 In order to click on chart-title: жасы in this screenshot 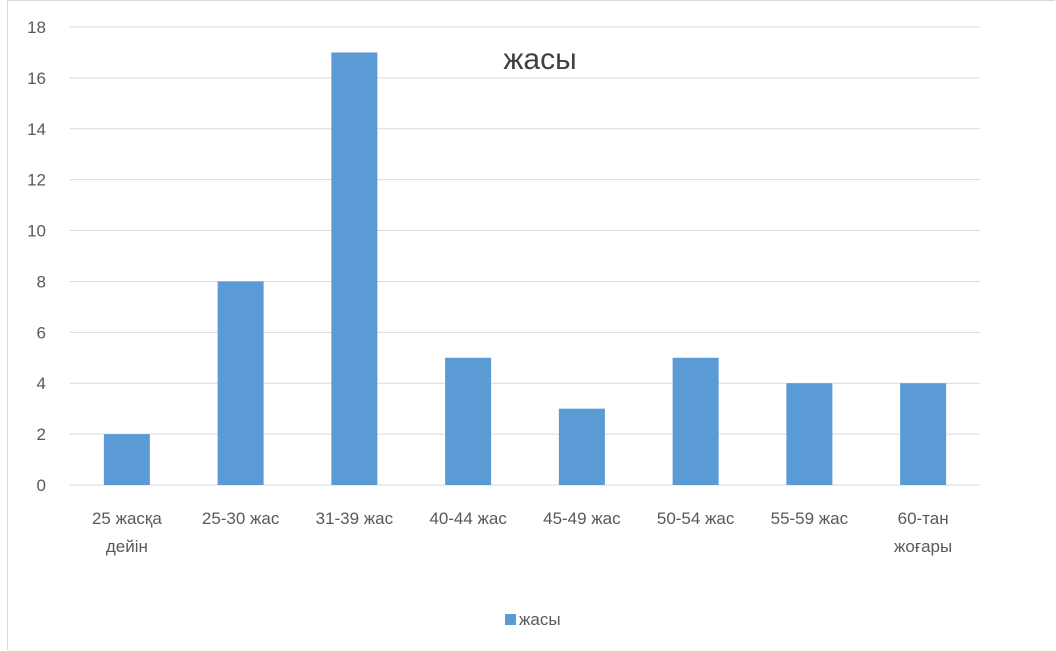, I will do `click(539, 59)`.